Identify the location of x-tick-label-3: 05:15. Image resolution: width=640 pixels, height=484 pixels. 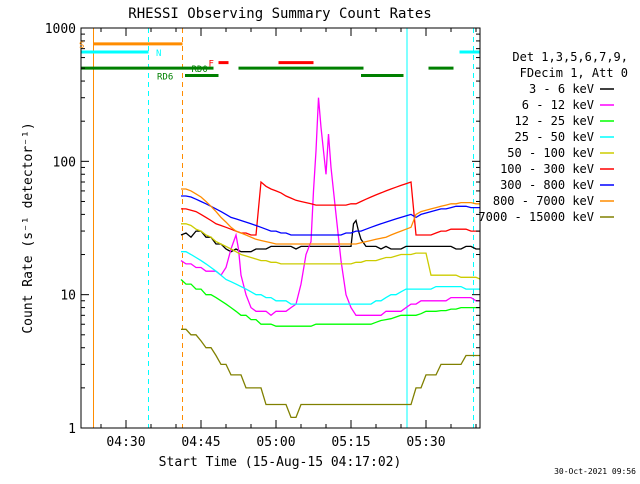
(350, 442).